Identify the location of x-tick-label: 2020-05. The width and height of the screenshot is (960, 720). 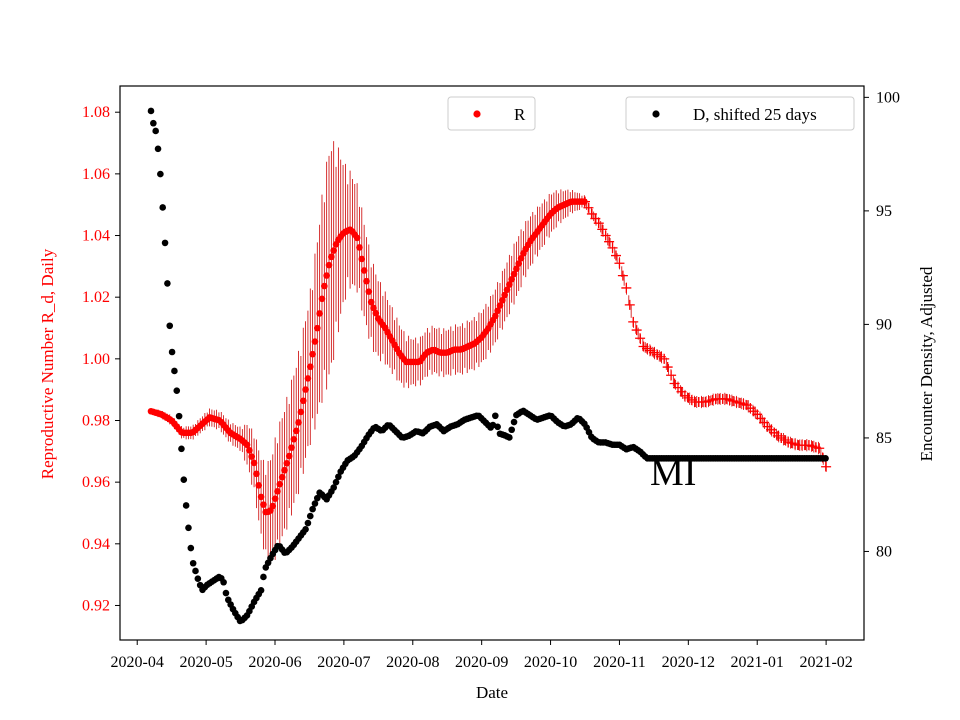
(205, 662).